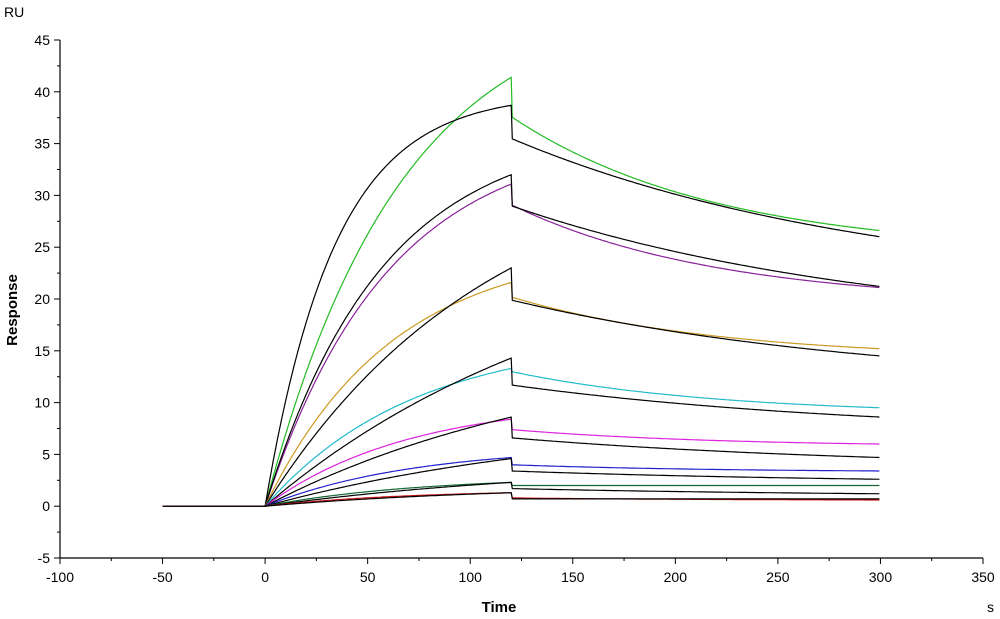 The width and height of the screenshot is (1000, 619). I want to click on y-tick-label: 25, so click(42, 247).